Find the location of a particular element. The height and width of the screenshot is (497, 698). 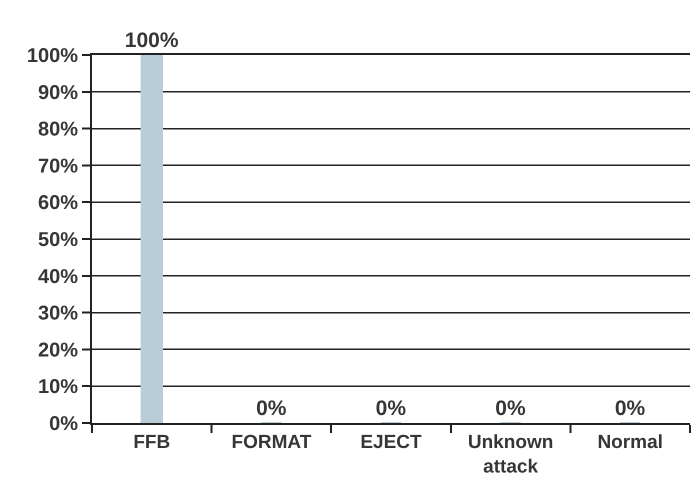

y-tick-label: 80% is located at coordinates (58, 129).